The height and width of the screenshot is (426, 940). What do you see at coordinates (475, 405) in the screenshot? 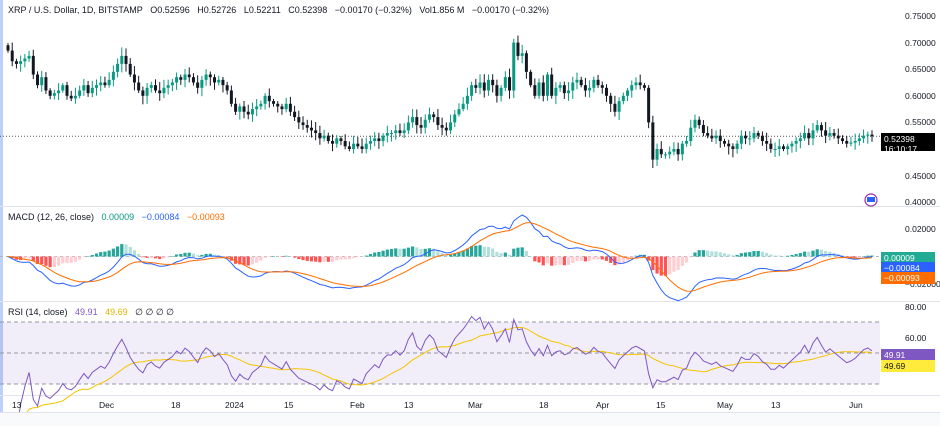
I see `time-axis-tick: Mar` at bounding box center [475, 405].